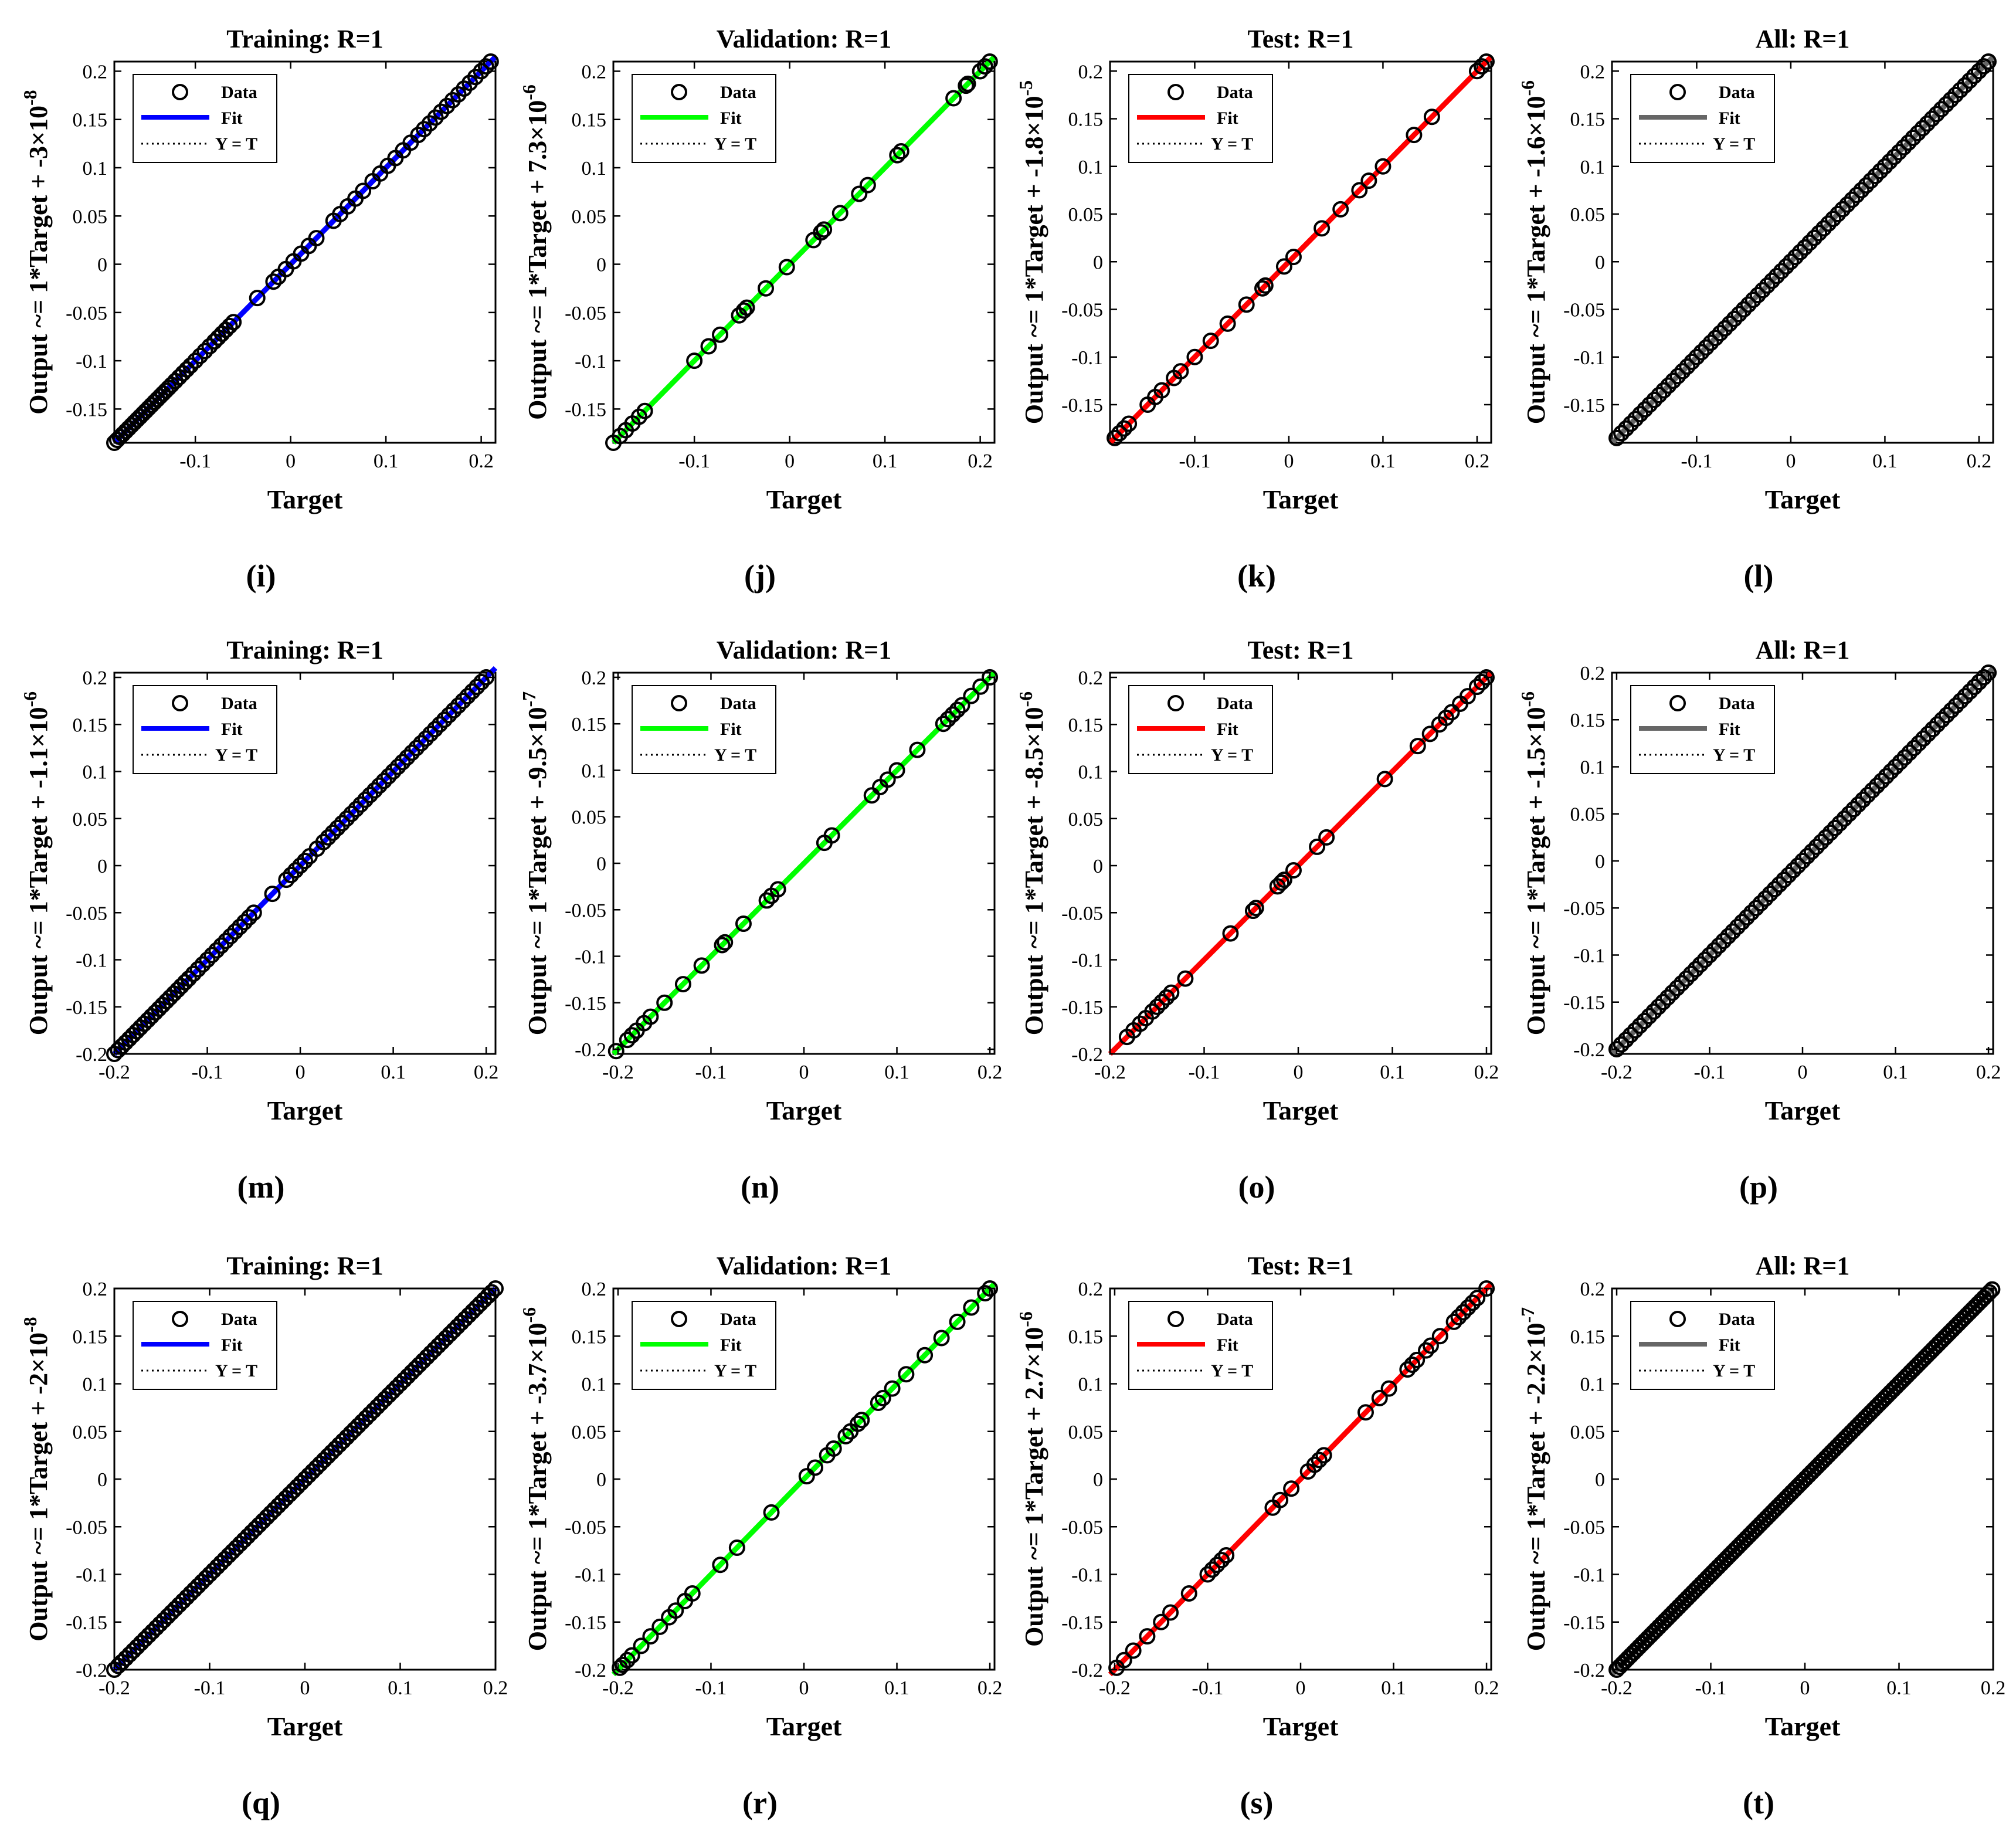 This screenshot has width=2016, height=1821. I want to click on y-axis-label-exponent: -8, so click(29, 98).